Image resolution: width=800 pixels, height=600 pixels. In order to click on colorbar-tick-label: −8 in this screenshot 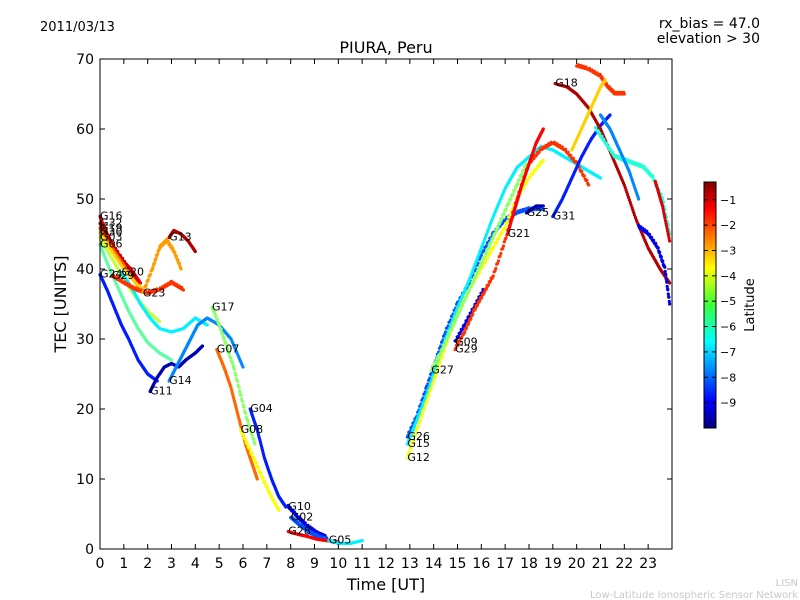, I will do `click(728, 377)`.